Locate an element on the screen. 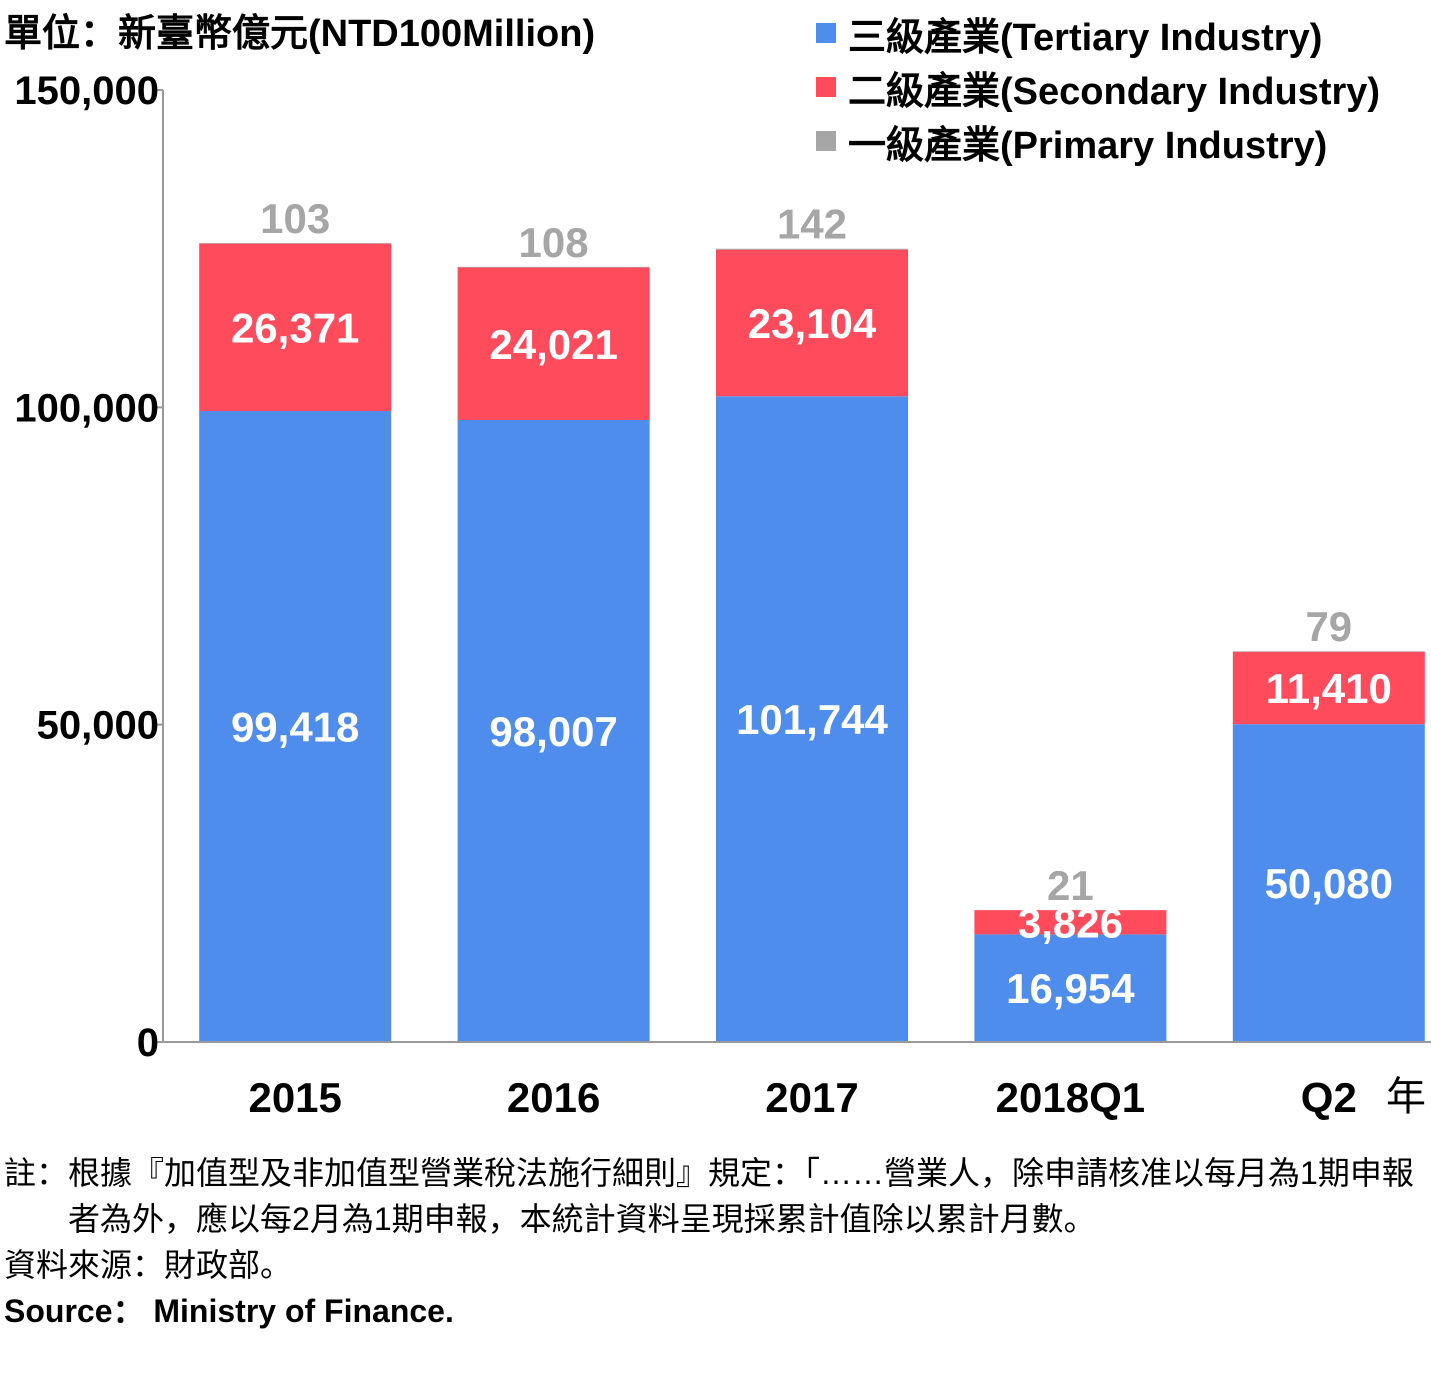  y-tick-label: 50,000 is located at coordinates (98, 726).